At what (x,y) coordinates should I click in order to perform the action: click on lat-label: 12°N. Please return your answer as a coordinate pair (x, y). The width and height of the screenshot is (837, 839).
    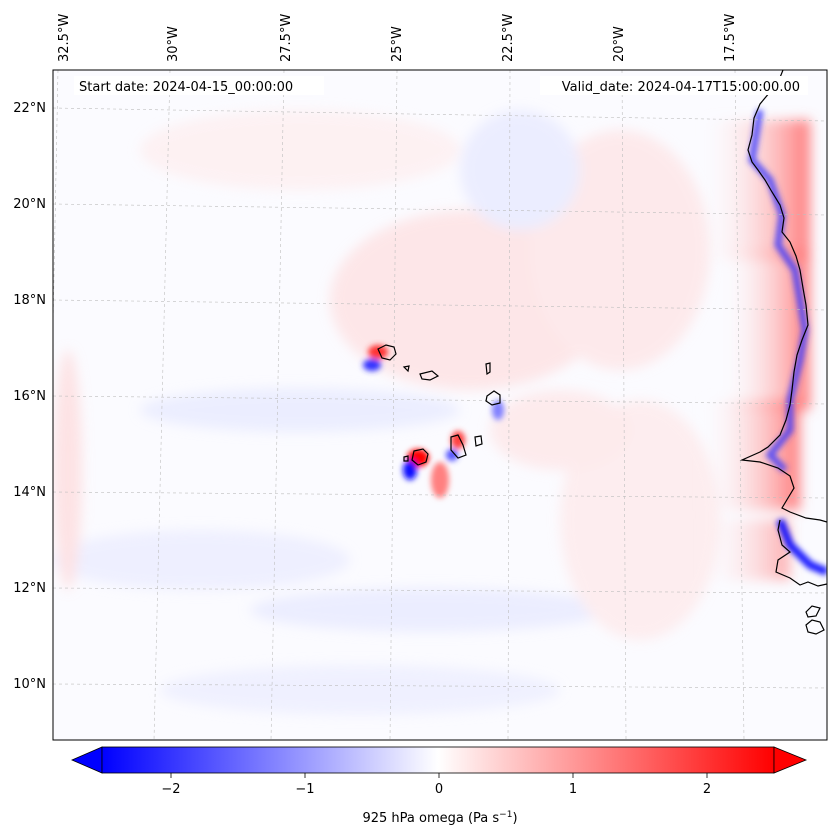
    Looking at the image, I should click on (29, 588).